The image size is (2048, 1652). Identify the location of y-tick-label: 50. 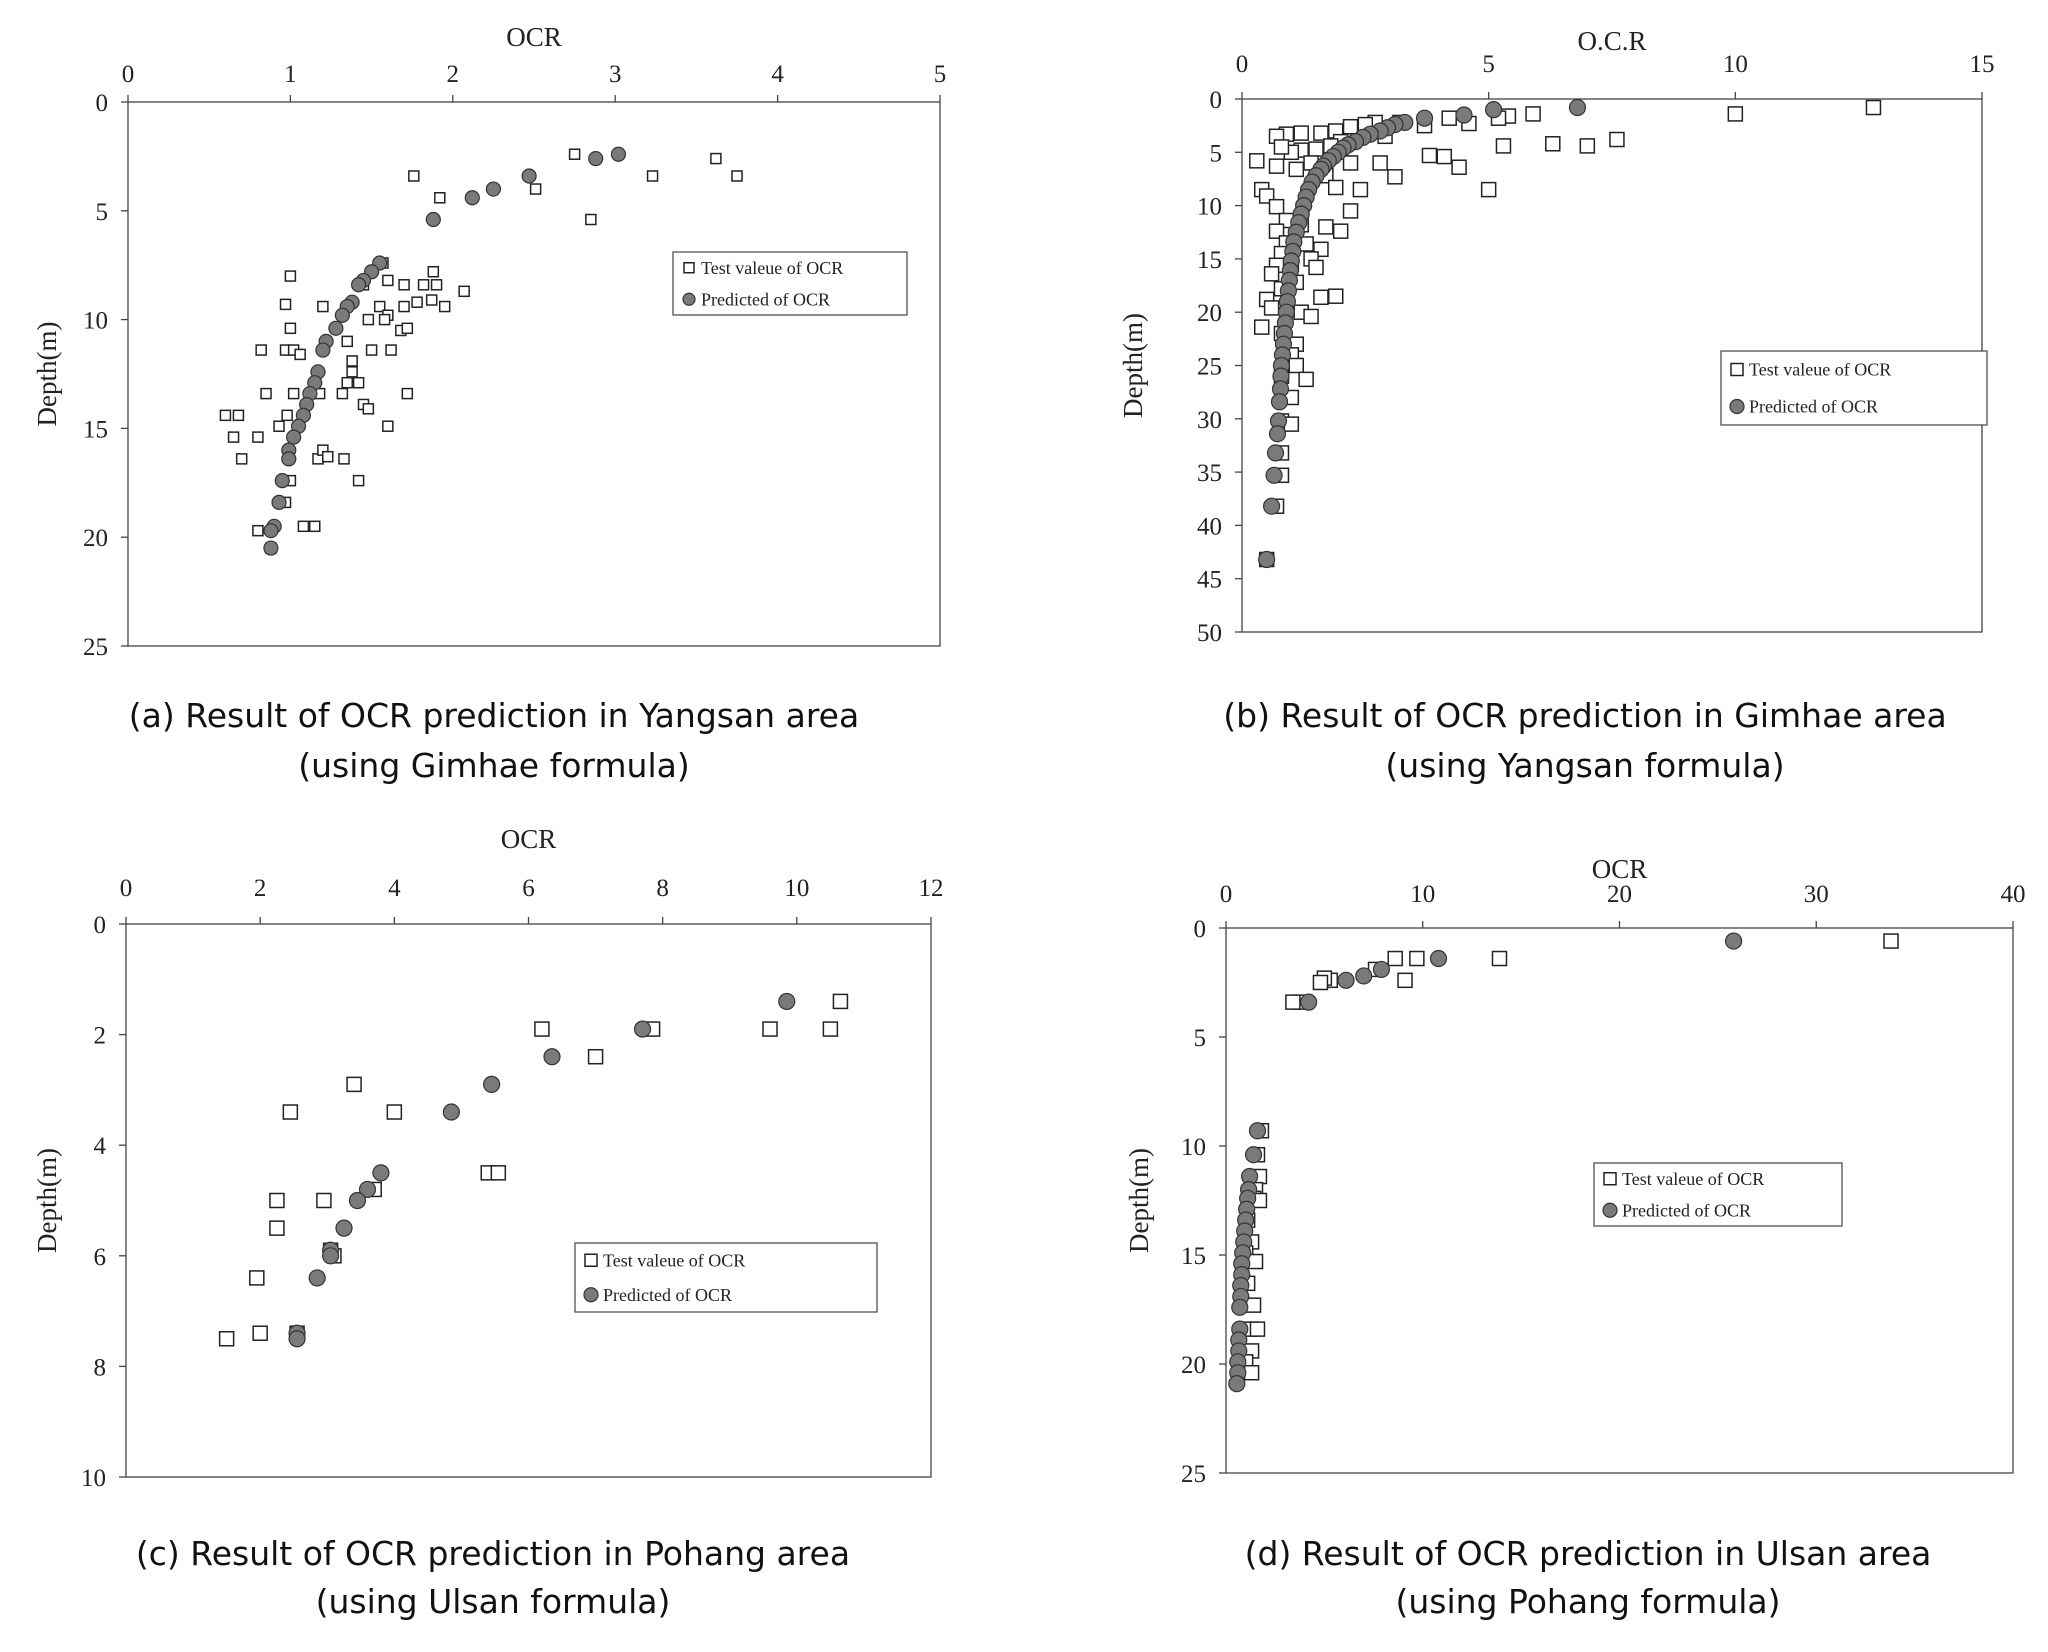
(1209, 633).